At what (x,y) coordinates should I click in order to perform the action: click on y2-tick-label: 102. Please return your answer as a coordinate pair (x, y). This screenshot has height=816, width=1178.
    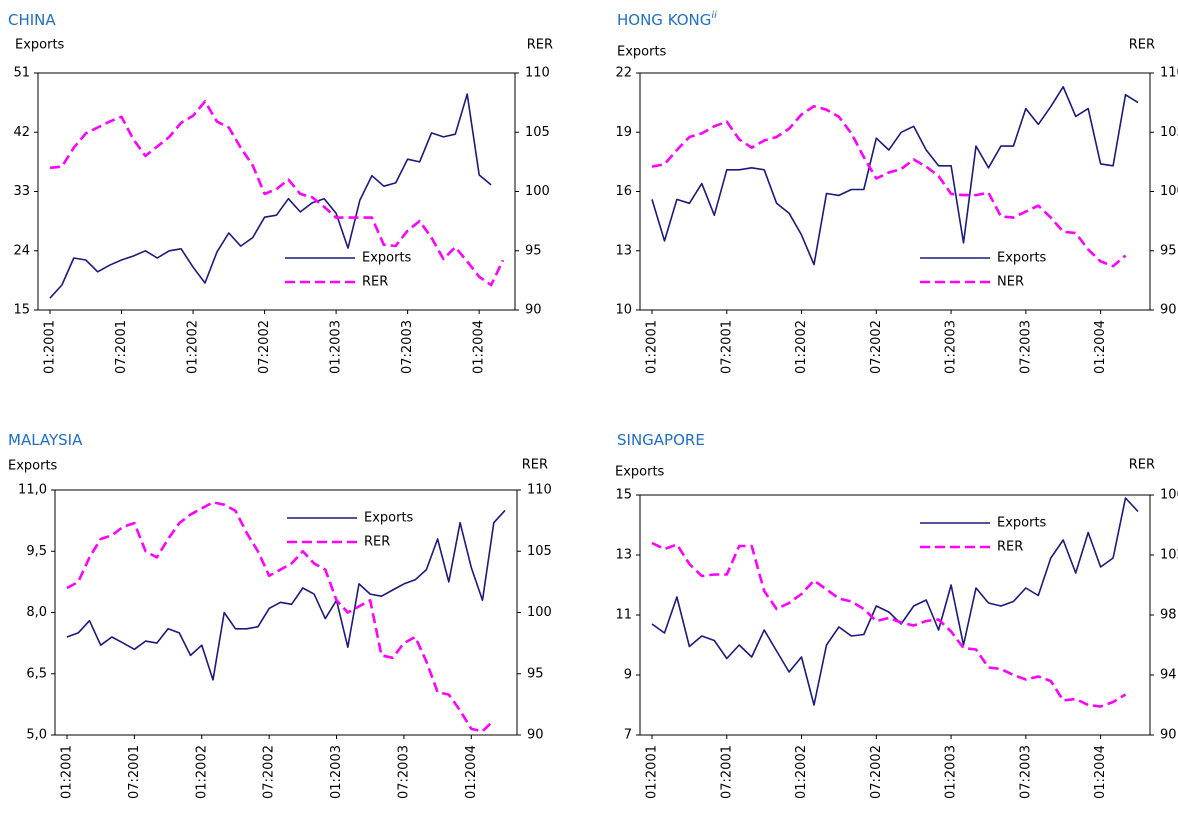
    Looking at the image, I should click on (1169, 555).